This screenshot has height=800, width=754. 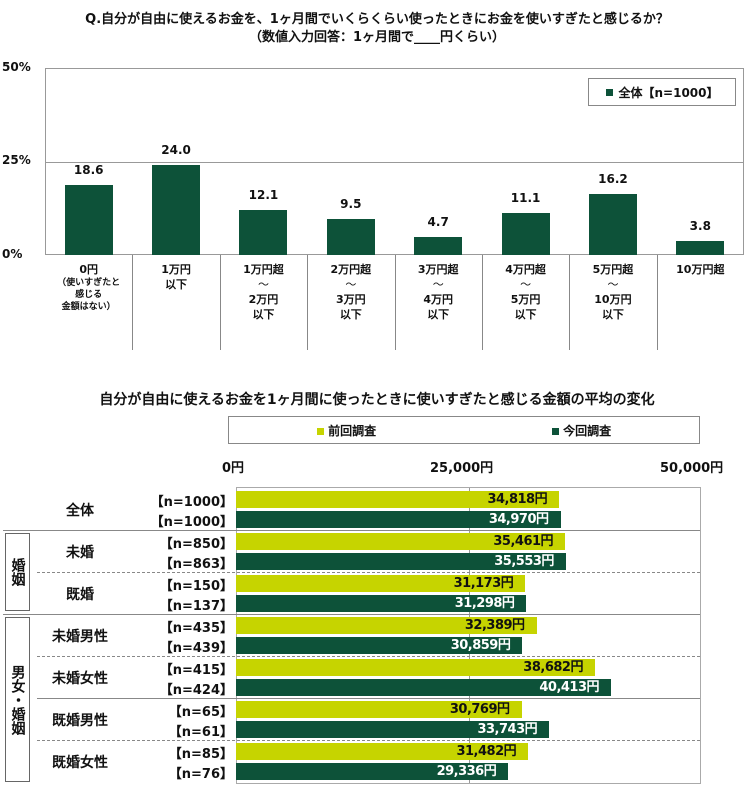 I want to click on sample-size-1-1: 【n=863】, so click(x=196, y=564).